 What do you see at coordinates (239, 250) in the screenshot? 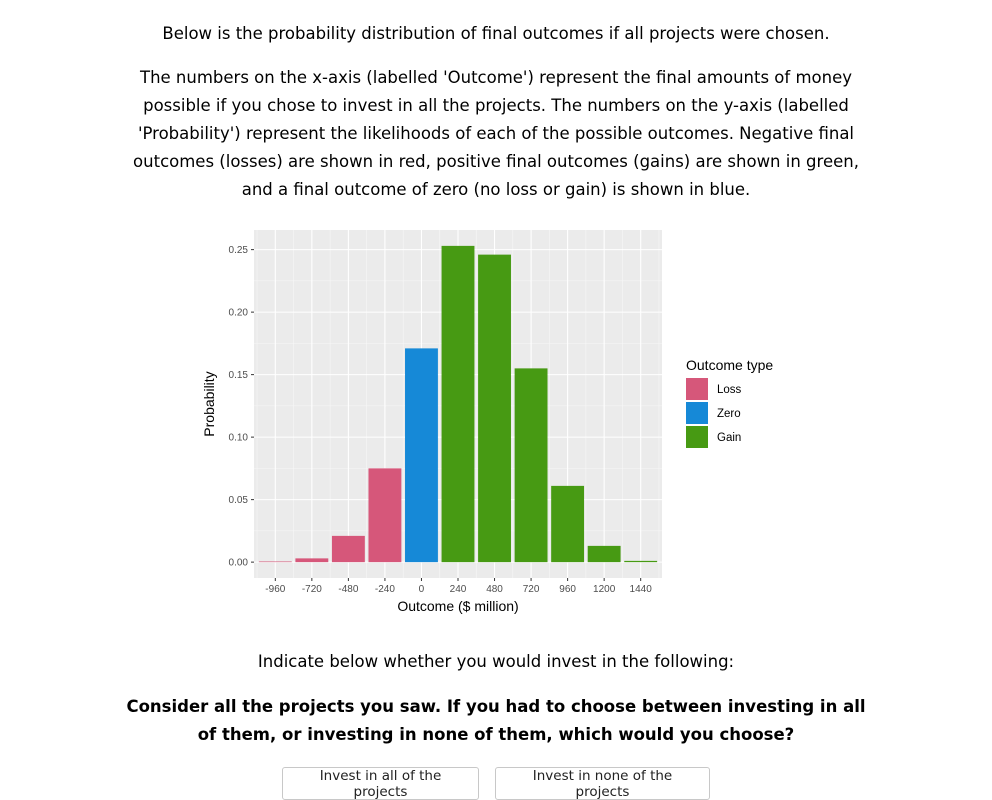
I see `y-tick-label: 0.25` at bounding box center [239, 250].